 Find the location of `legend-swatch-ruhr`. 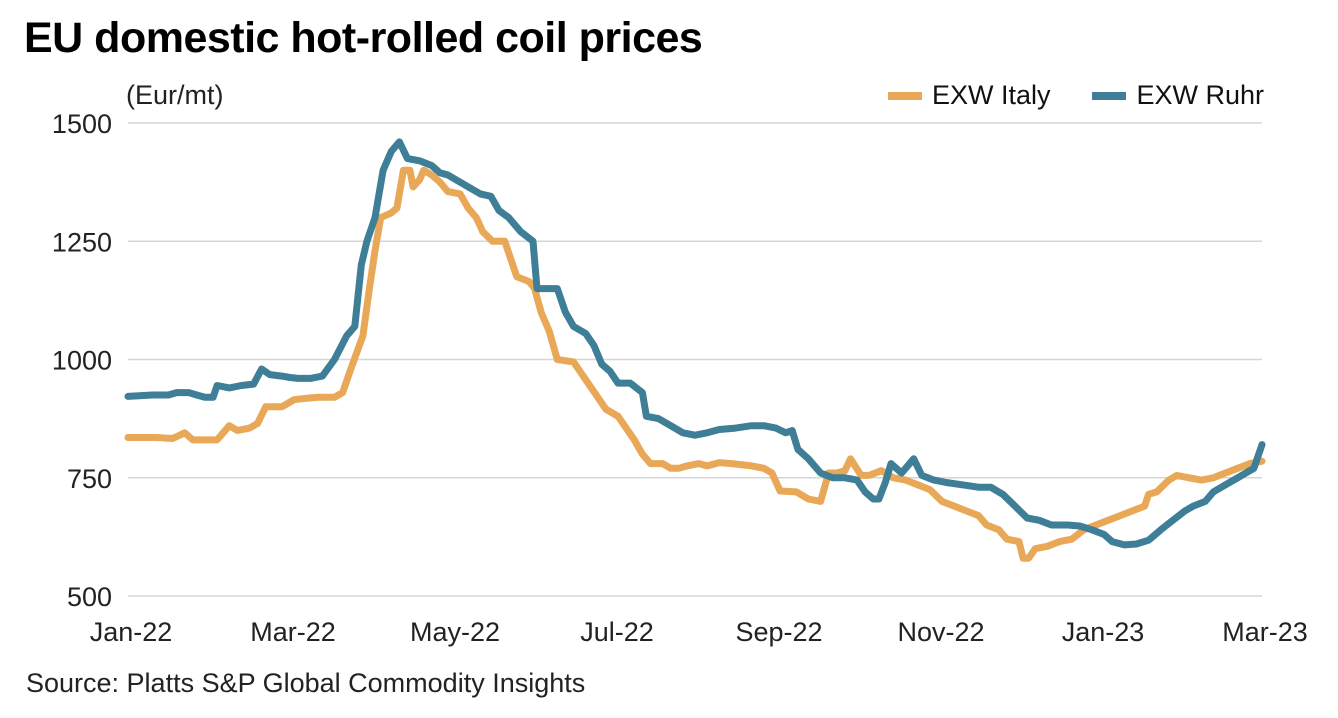

legend-swatch-ruhr is located at coordinates (1109, 95).